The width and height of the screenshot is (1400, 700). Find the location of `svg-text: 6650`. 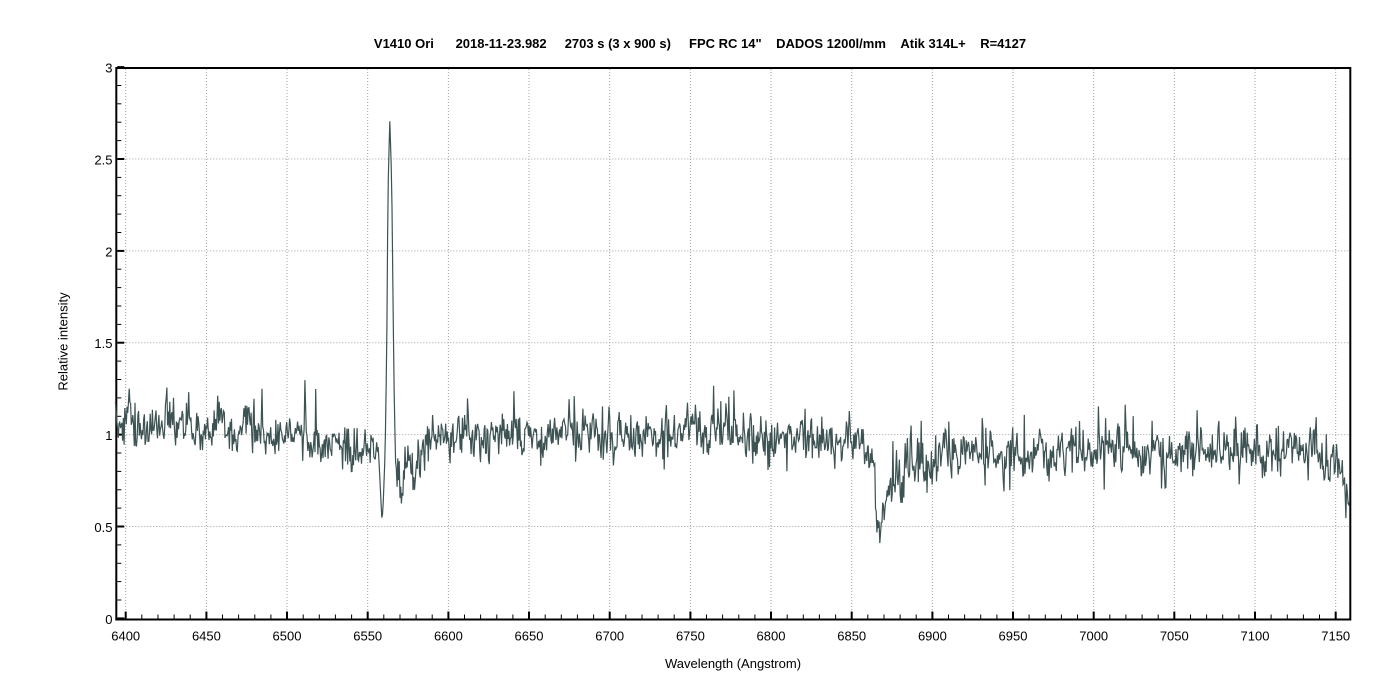

svg-text: 6650 is located at coordinates (529, 636).